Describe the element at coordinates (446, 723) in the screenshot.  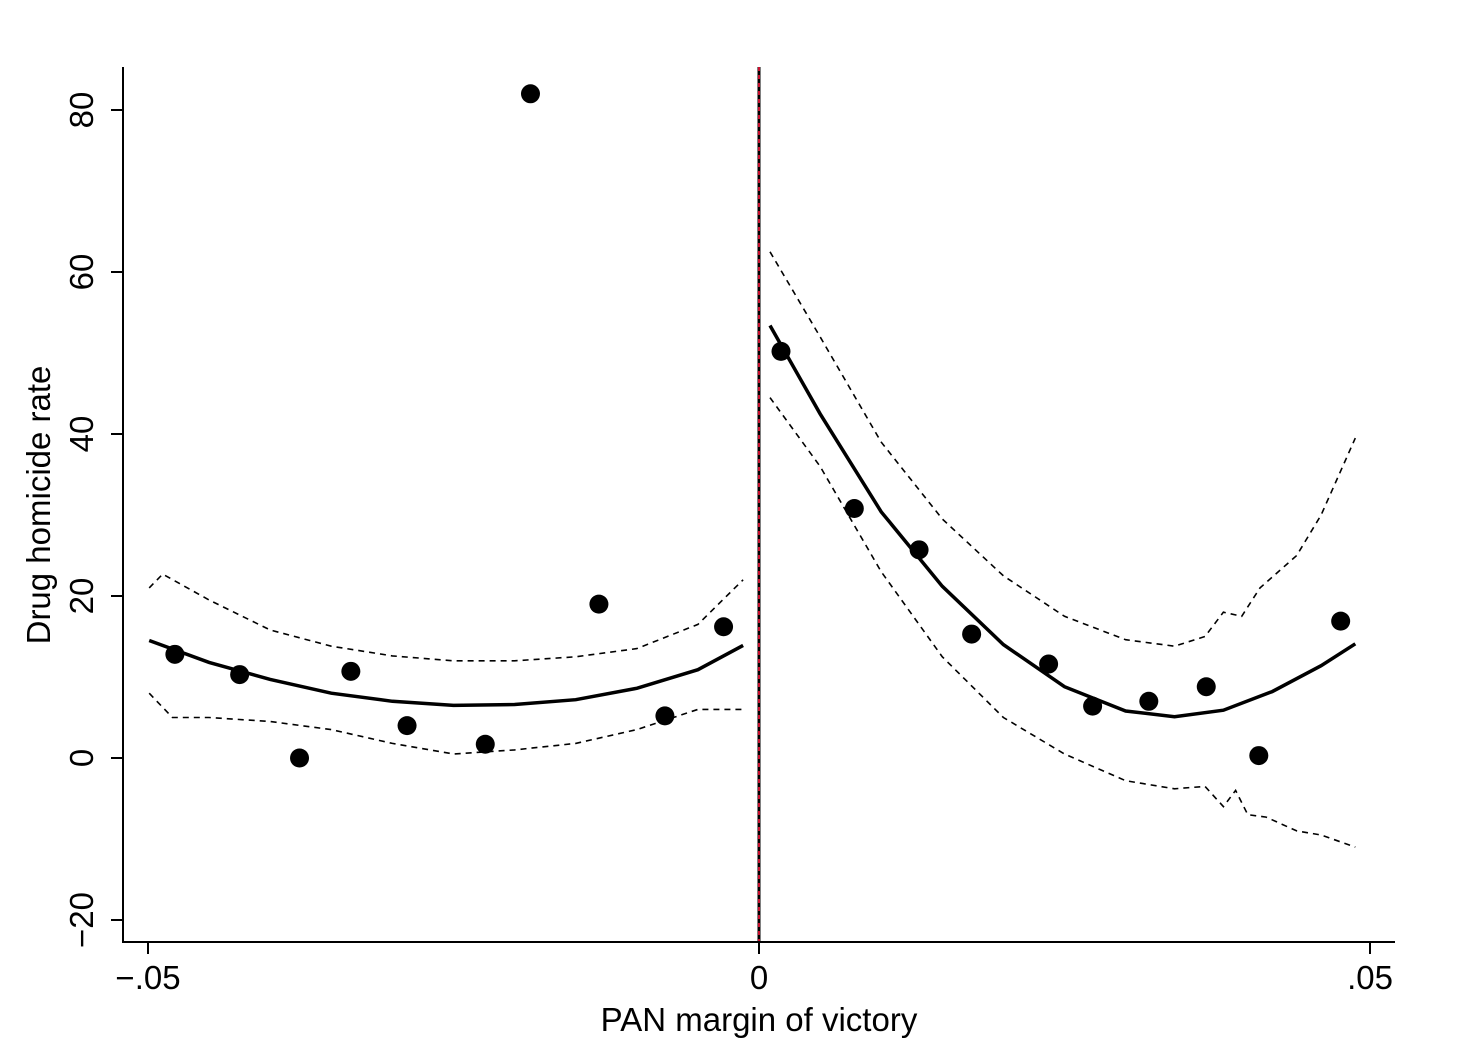
I see `ci-left-lower-line` at that location.